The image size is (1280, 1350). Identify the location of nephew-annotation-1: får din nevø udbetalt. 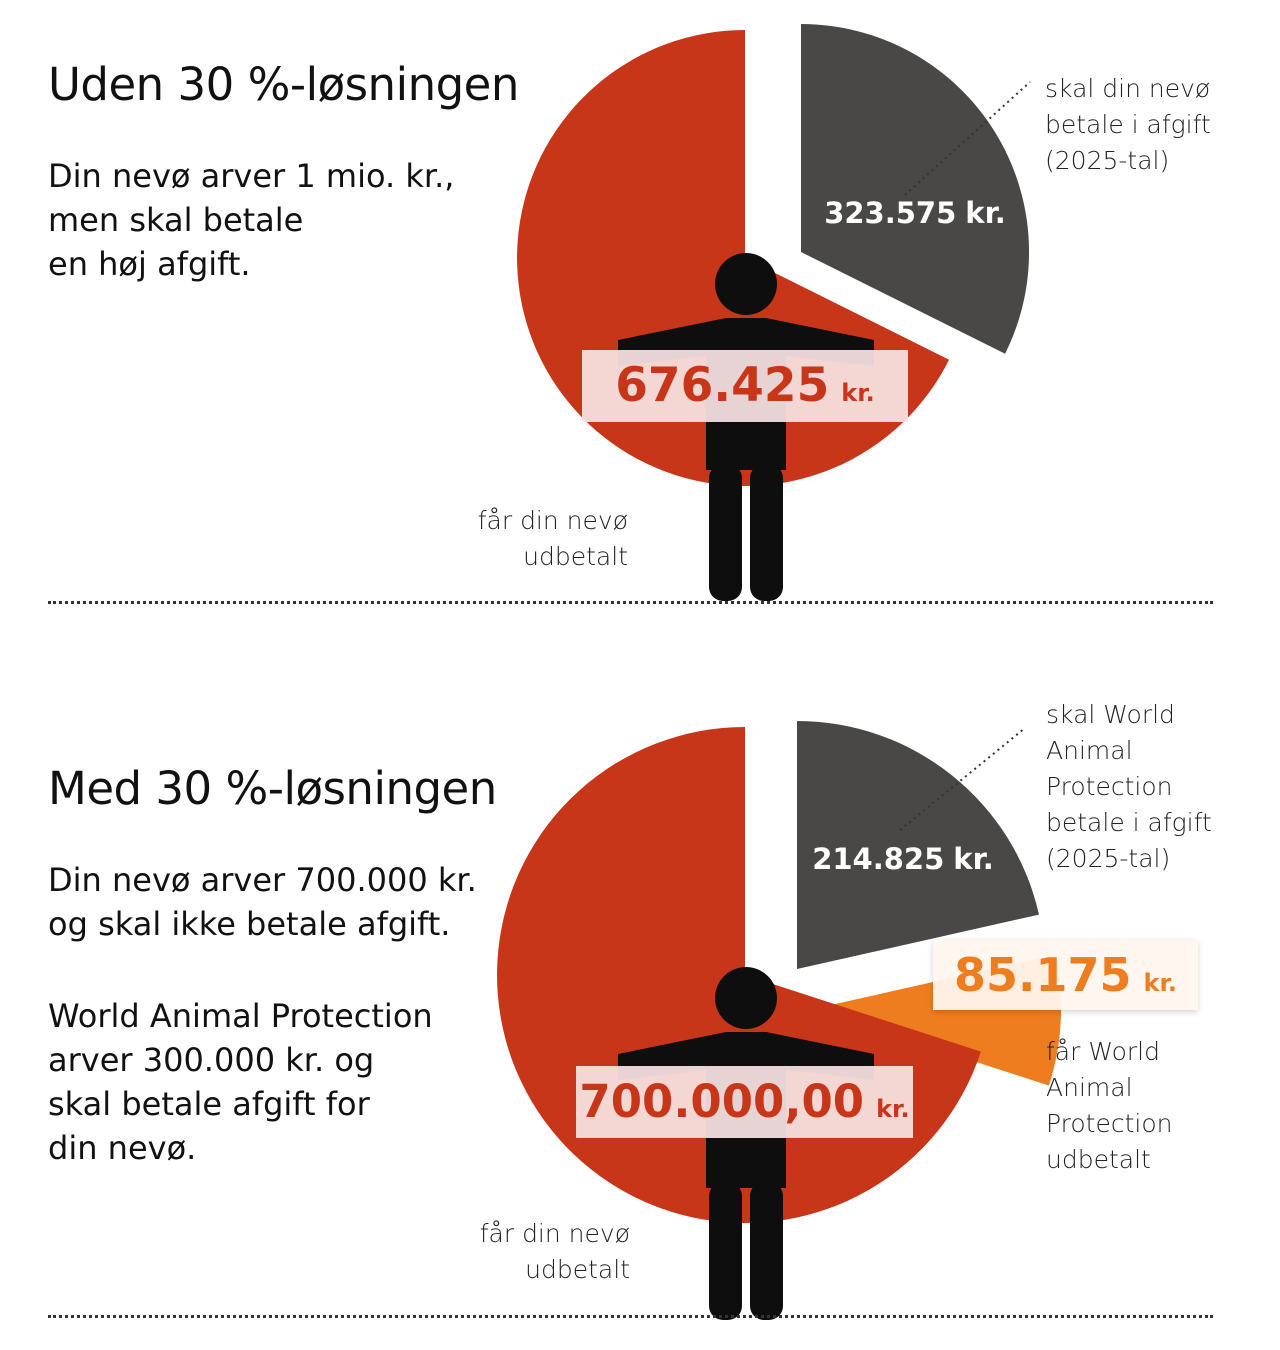
(534, 539).